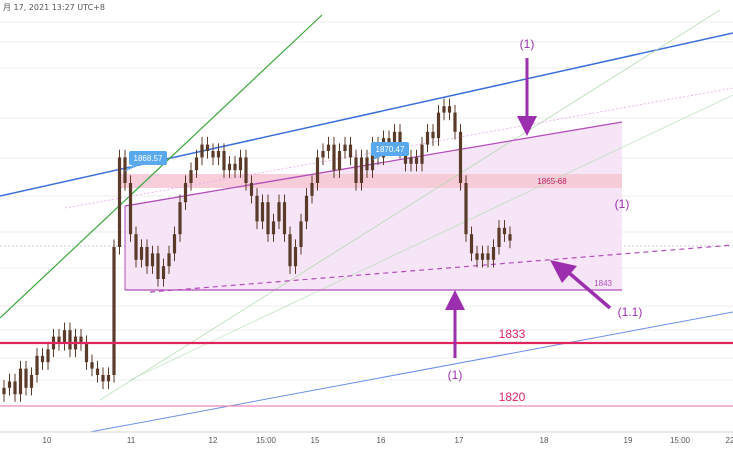  I want to click on x-tick-label: 12, so click(213, 440).